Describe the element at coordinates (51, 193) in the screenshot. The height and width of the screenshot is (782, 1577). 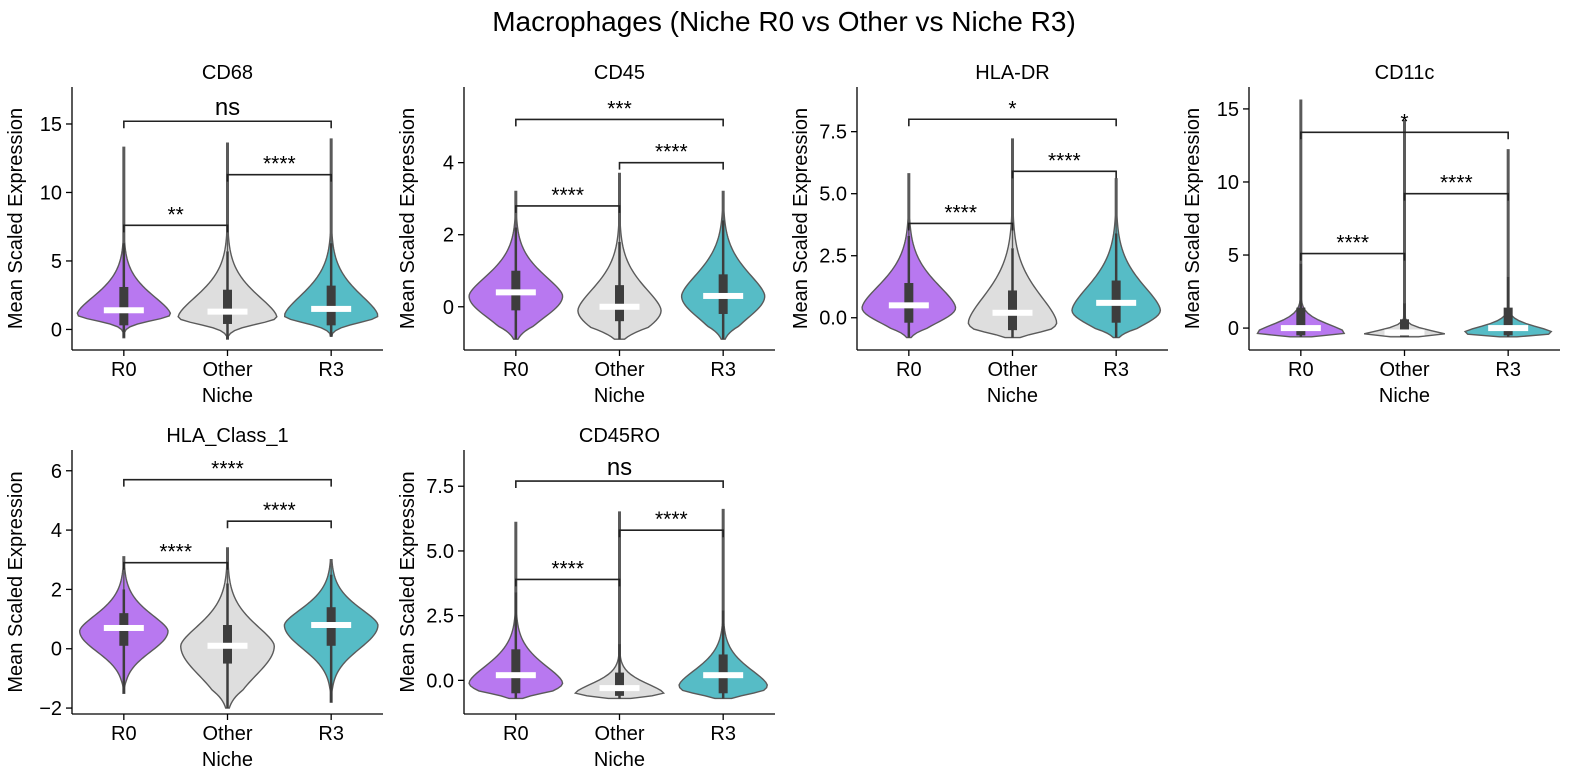
I see `y-tick-label: 10` at that location.